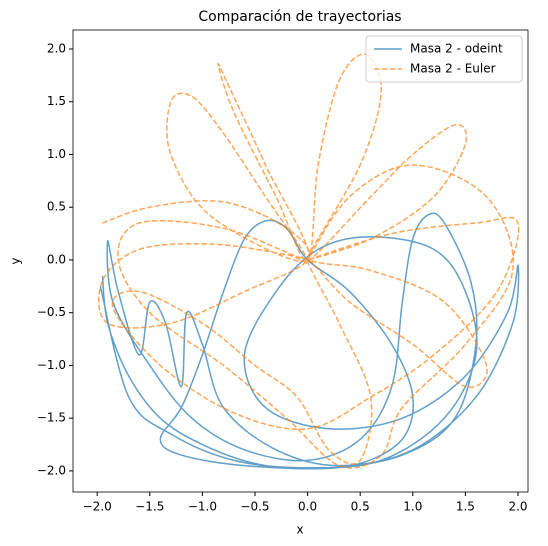 The image size is (548, 546). I want to click on x-tick-label: 1.0, so click(412, 507).